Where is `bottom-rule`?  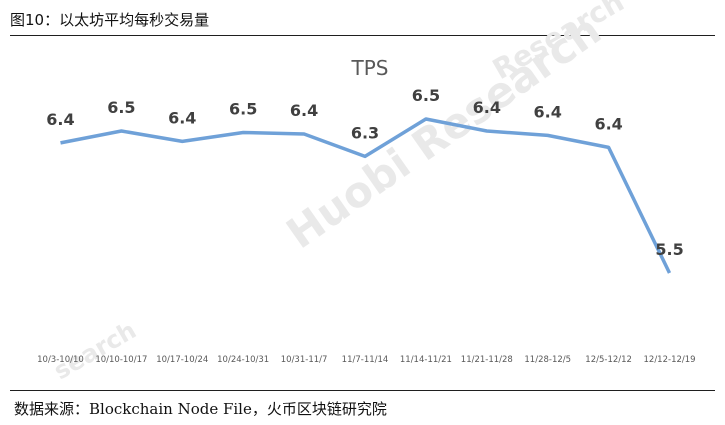
bottom-rule is located at coordinates (362, 390).